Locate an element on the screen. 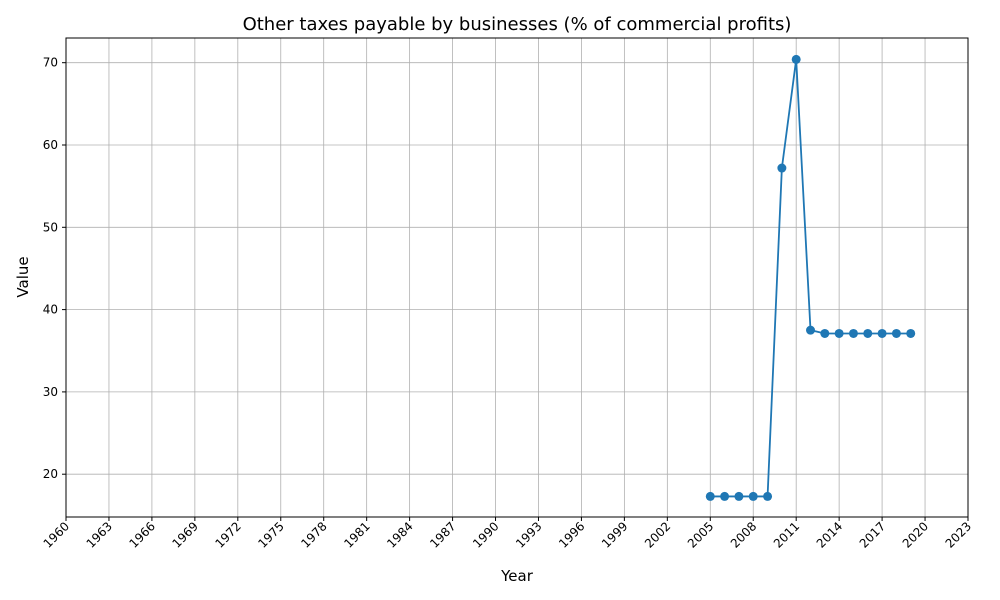  x-tick-label: 1975 is located at coordinates (270, 534).